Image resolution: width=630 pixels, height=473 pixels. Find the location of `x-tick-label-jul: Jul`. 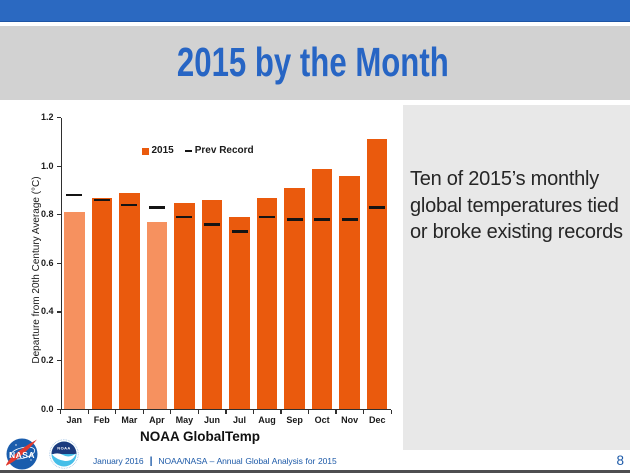

x-tick-label-jul: Jul is located at coordinates (240, 420).